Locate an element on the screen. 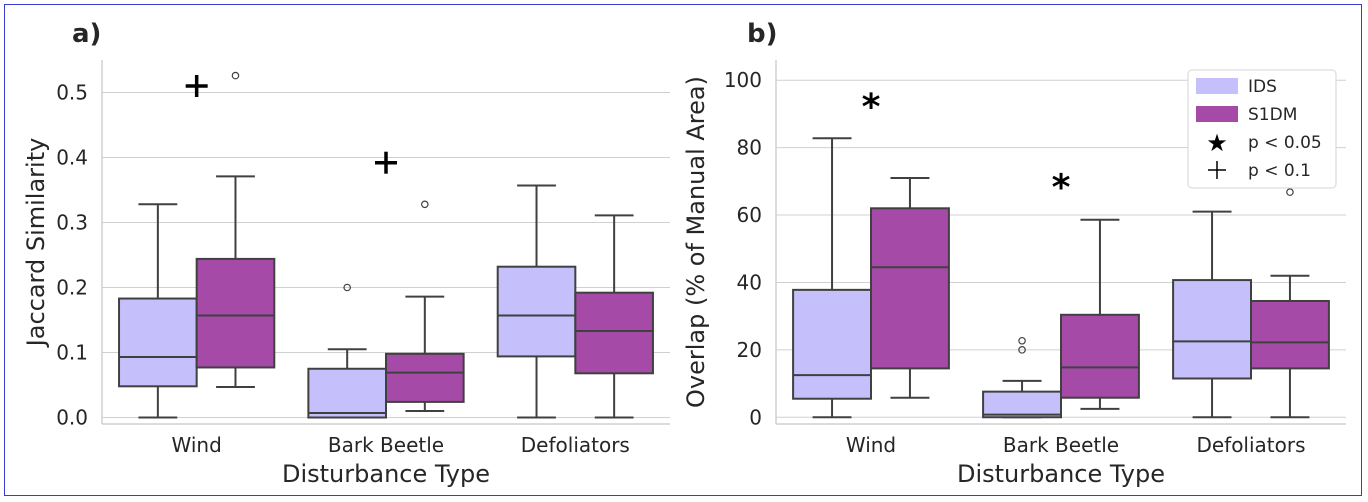 The height and width of the screenshot is (502, 1368). y-tick-label: 100 is located at coordinates (743, 80).